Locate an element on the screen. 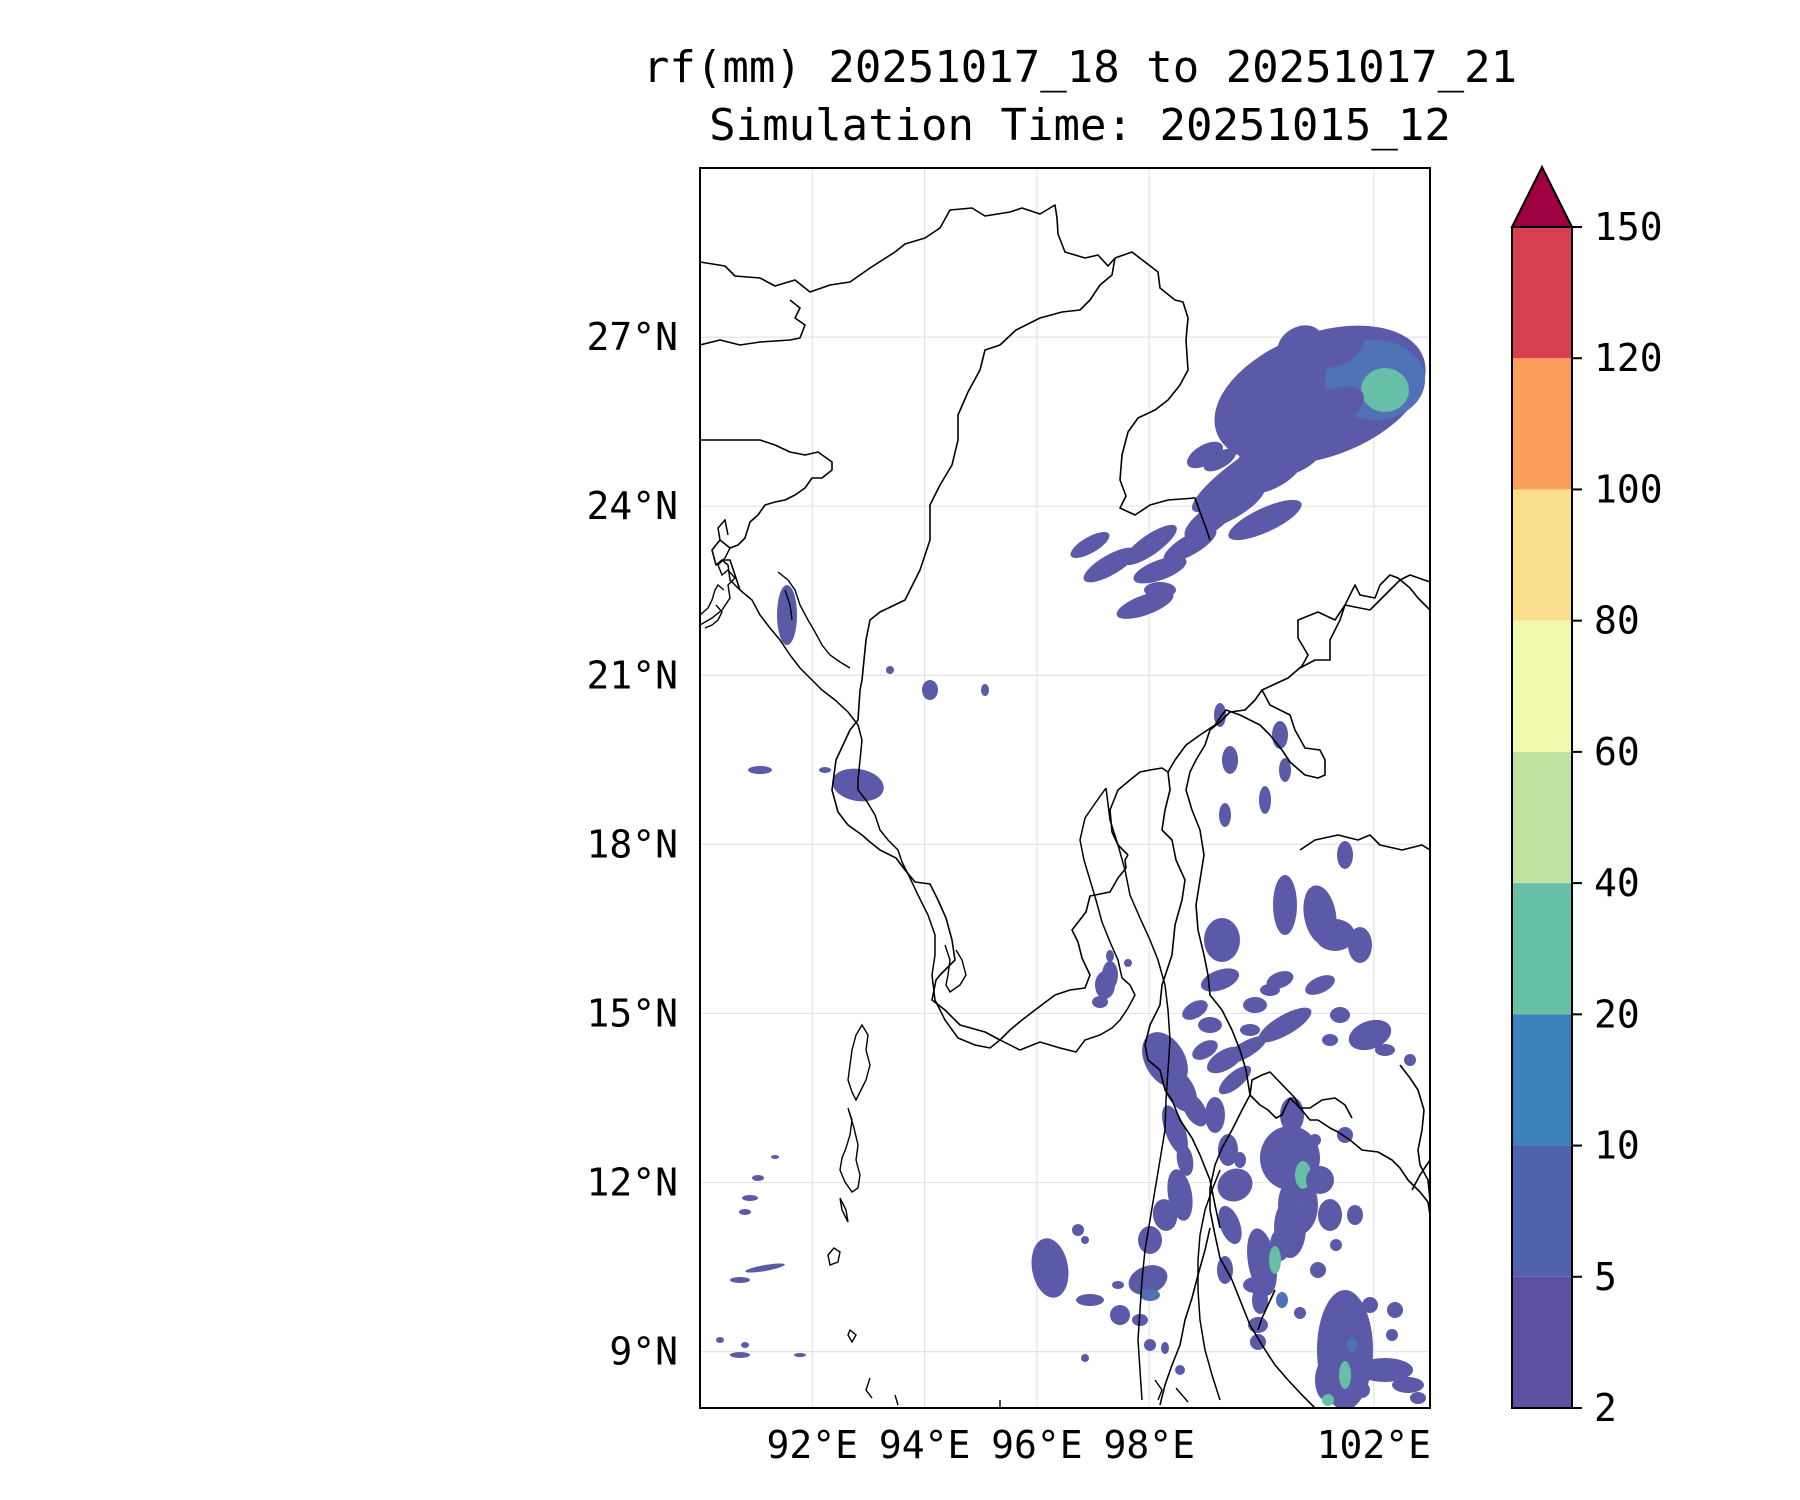  lon-label: 96°E is located at coordinates (1037, 1445).